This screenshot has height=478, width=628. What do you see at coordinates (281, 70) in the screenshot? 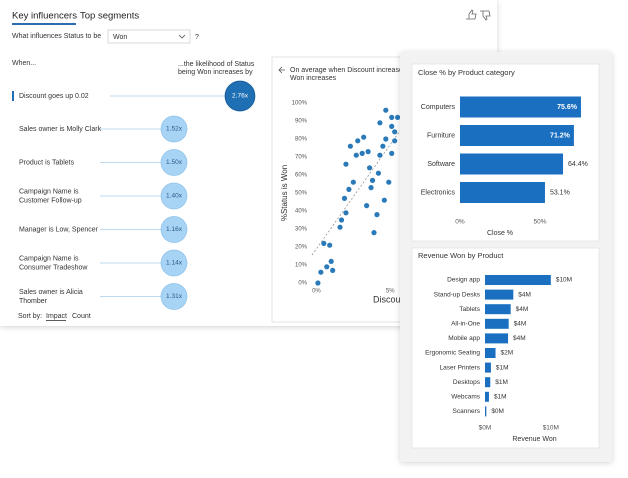
I see `back-arrow` at bounding box center [281, 70].